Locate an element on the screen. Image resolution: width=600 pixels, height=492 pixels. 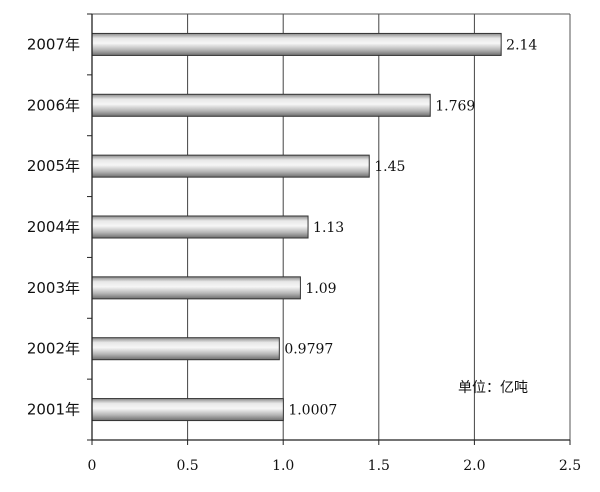
category-label: 2005年 is located at coordinates (53, 166).